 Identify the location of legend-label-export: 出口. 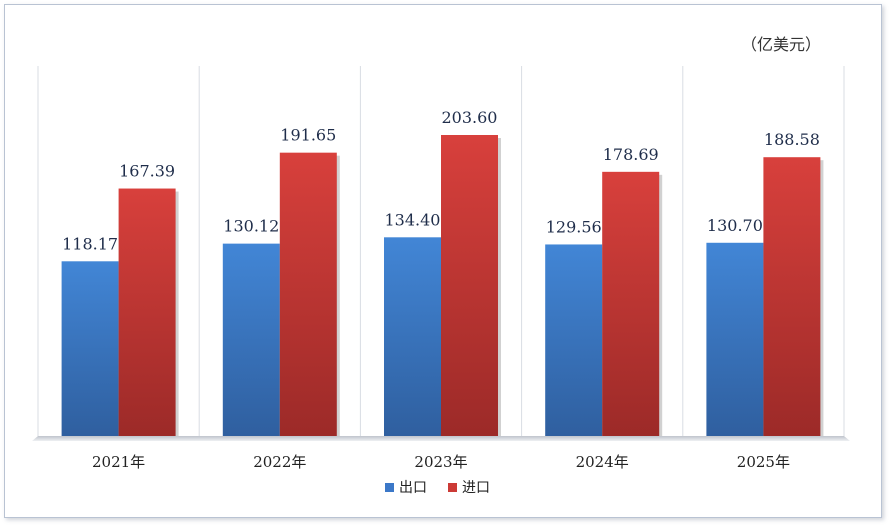
(413, 488).